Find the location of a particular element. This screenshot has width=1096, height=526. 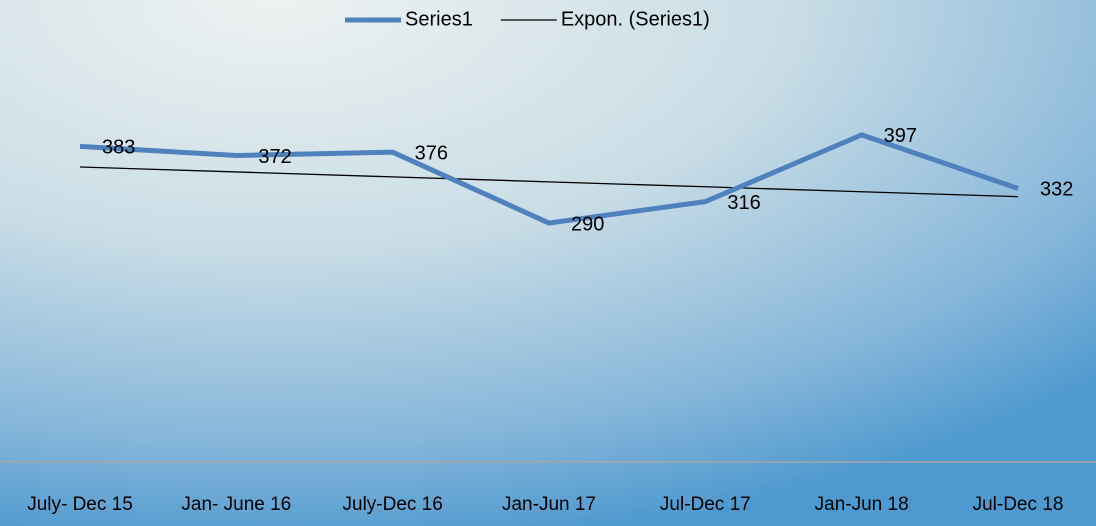

data-label: 397 is located at coordinates (900, 136).